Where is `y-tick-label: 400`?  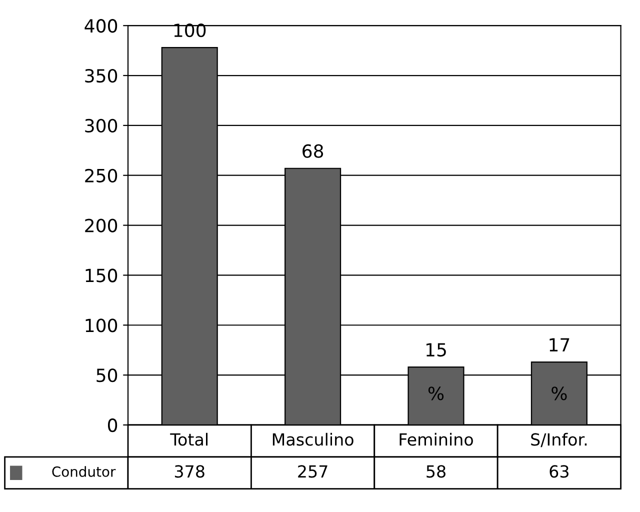 y-tick-label: 400 is located at coordinates (101, 26).